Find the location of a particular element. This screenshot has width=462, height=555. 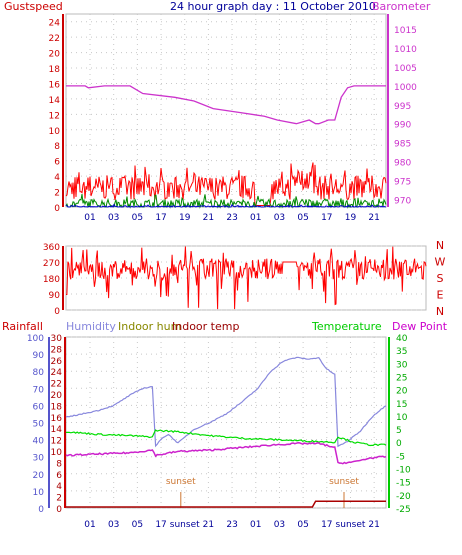

humidity-tick-label: 30 is located at coordinates (39, 459).